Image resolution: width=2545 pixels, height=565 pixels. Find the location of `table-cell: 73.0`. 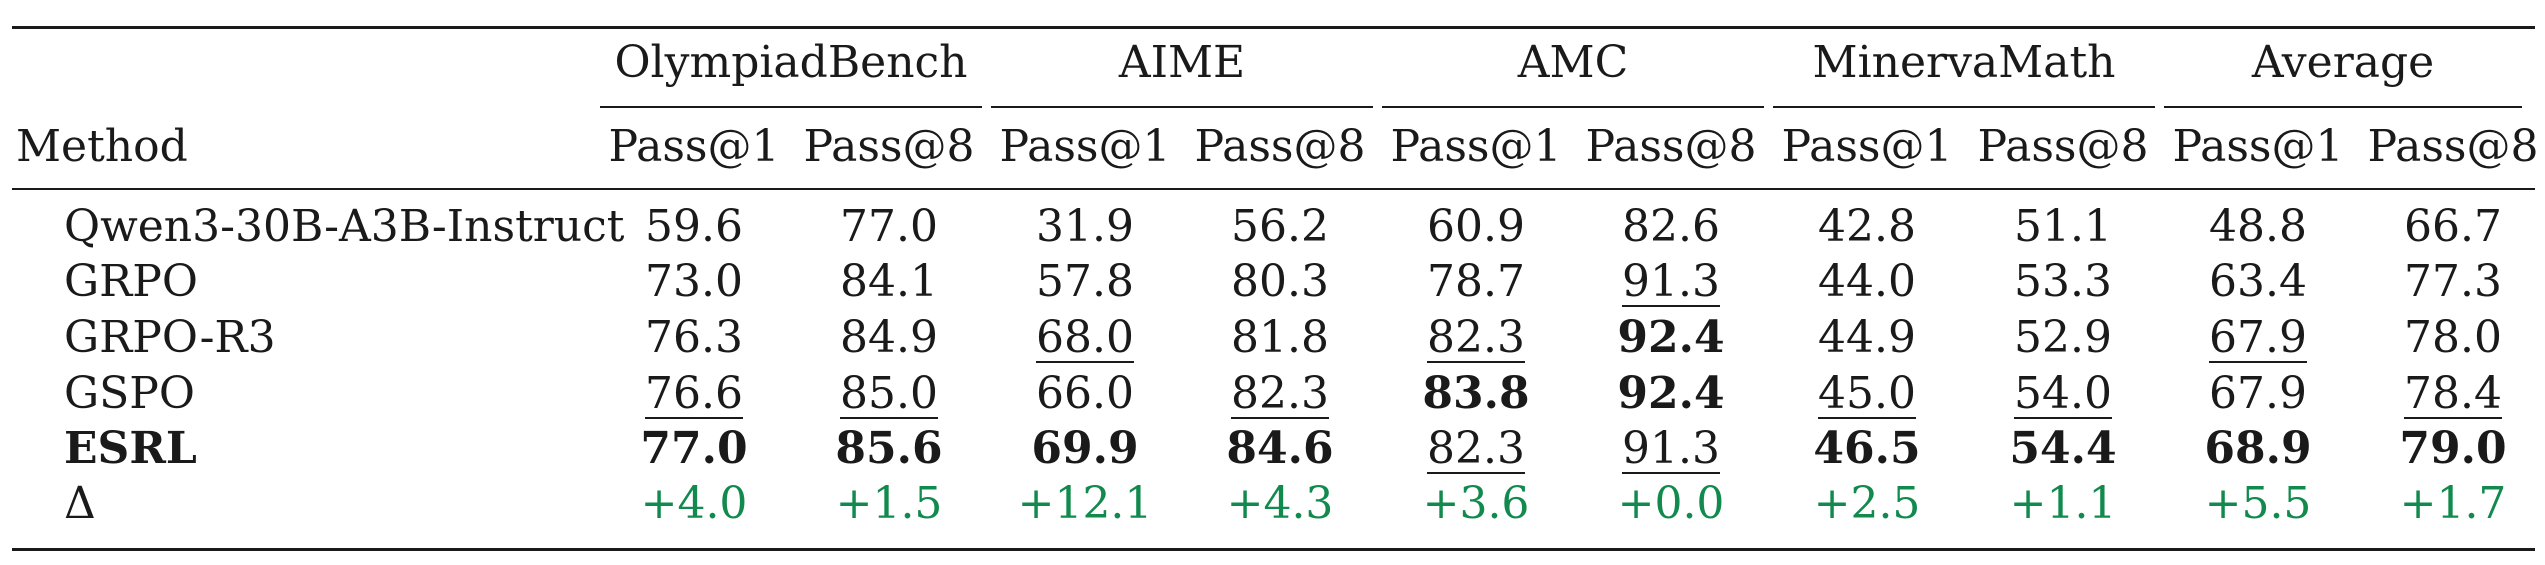

table-cell: 73.0 is located at coordinates (694, 281).